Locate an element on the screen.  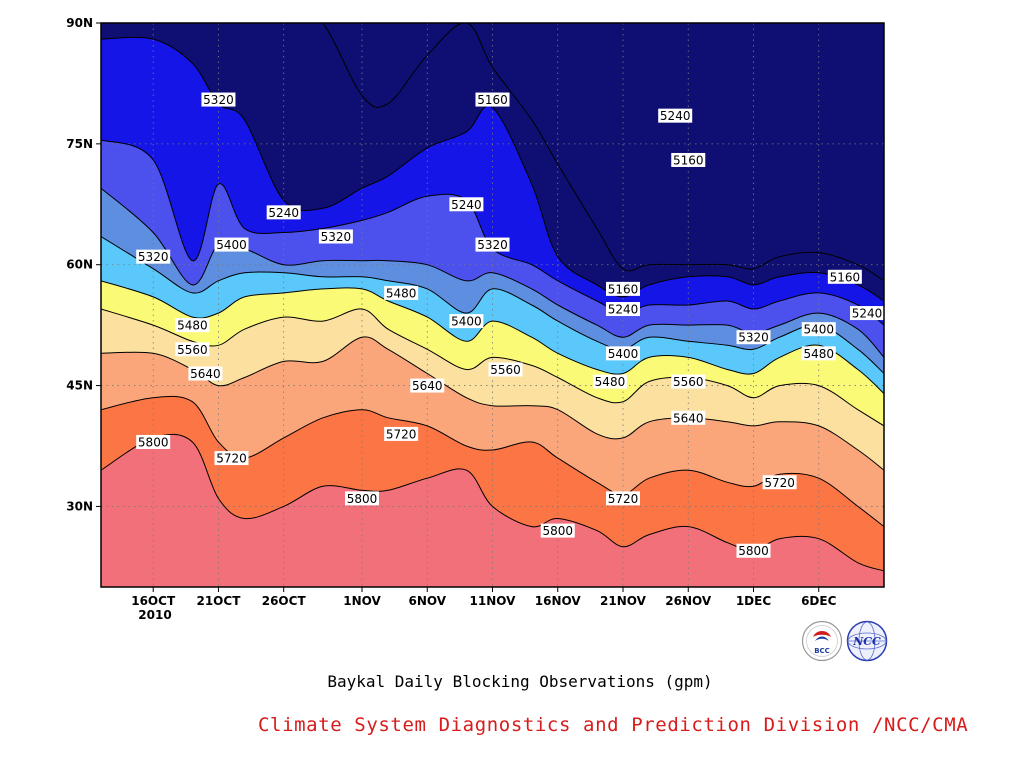
svg-text: NCC is located at coordinates (866, 641).